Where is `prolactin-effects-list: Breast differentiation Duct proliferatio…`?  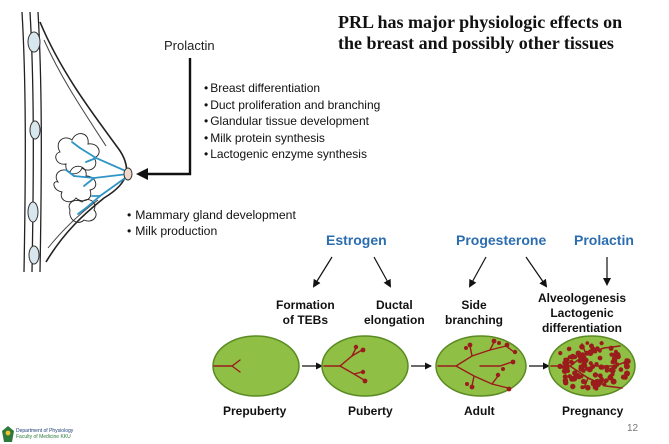
prolactin-effects-list: Breast differentiation Duct proliferatio… is located at coordinates (292, 121).